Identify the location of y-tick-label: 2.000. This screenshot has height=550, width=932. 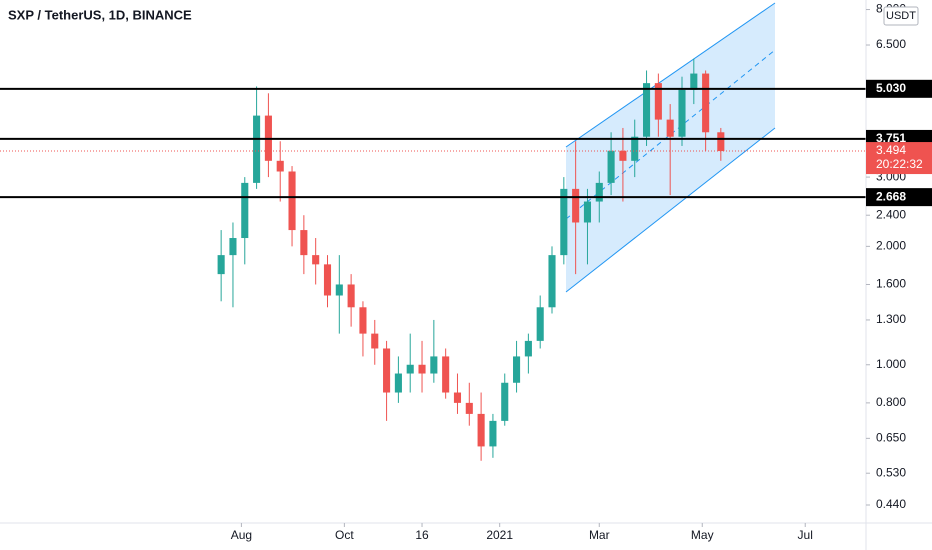
(891, 246).